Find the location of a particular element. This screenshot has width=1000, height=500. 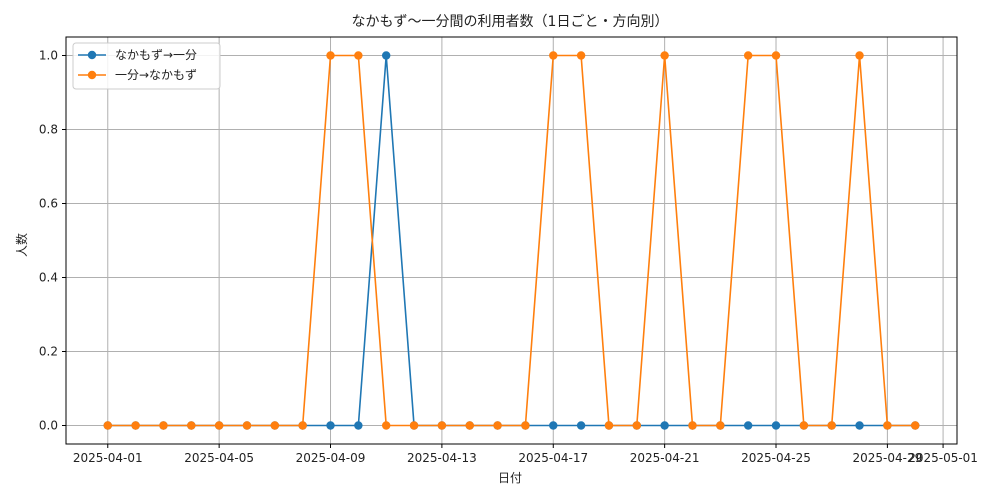

y-tick-label: 0.6 is located at coordinates (48, 204).